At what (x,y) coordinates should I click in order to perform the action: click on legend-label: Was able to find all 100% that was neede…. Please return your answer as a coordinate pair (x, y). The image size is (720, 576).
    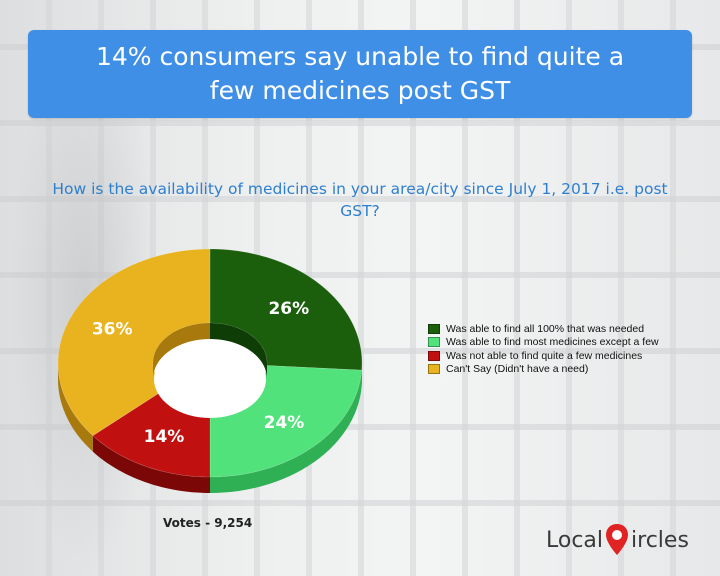
    Looking at the image, I should click on (545, 328).